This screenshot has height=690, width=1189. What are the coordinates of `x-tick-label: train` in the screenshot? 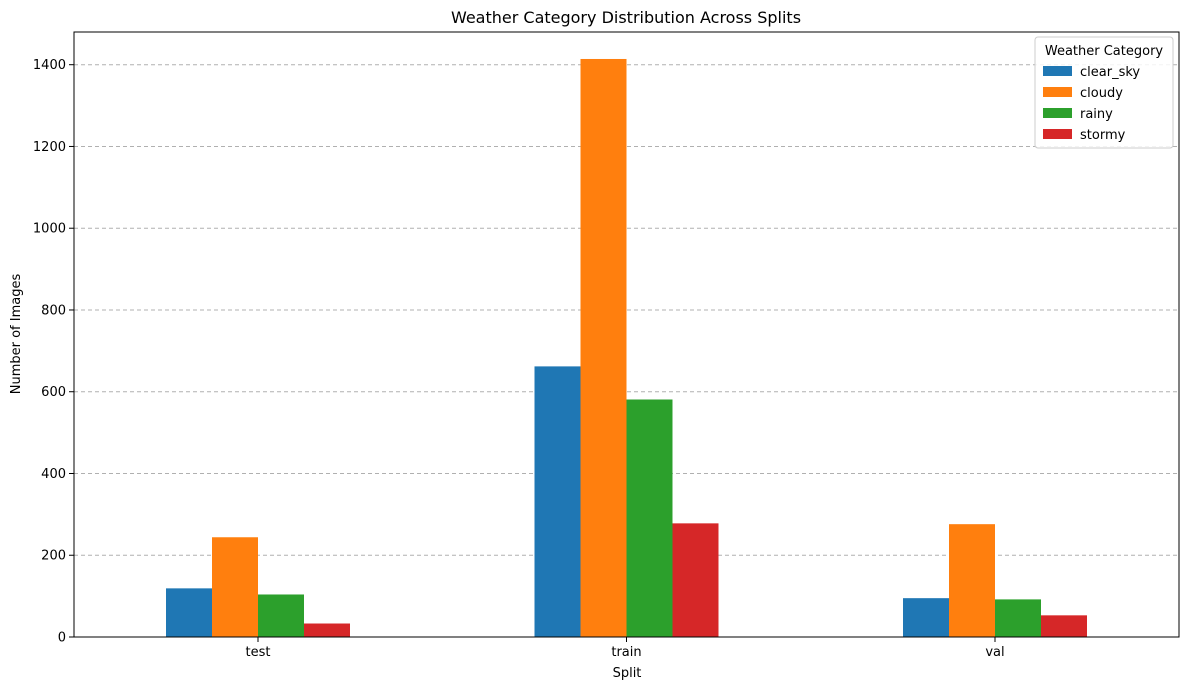 It's located at (626, 652).